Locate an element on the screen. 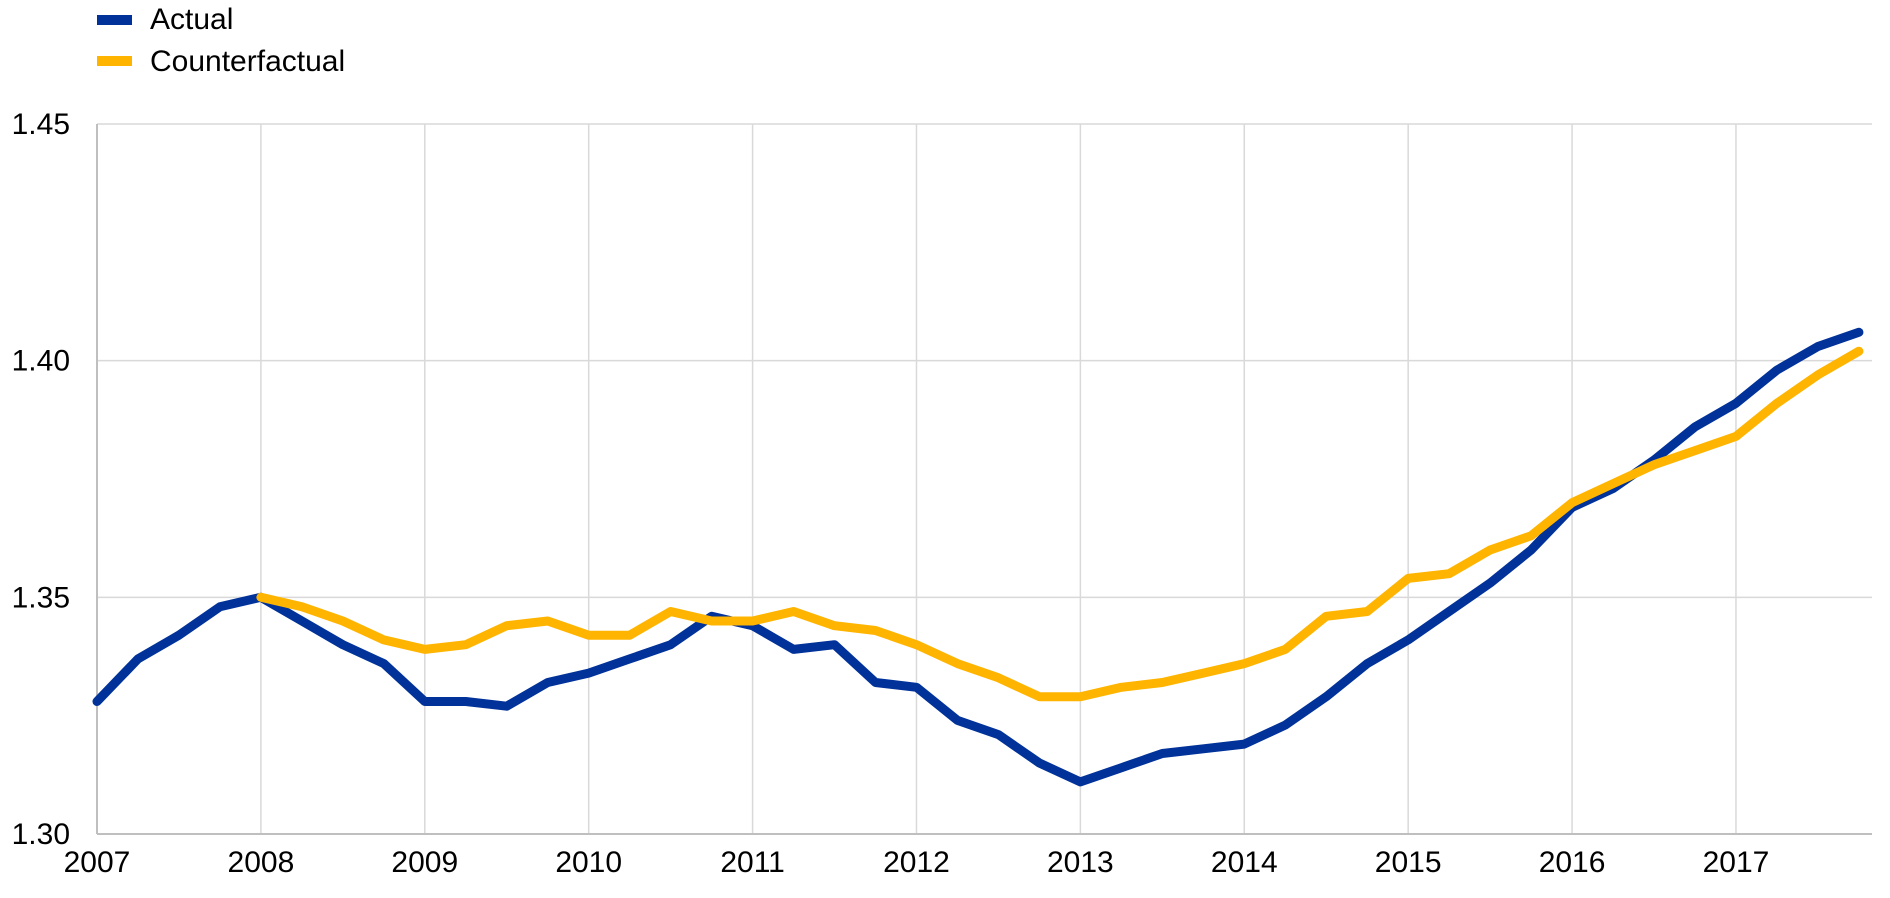 This screenshot has height=898, width=1890. x-tick-label: 2012 is located at coordinates (916, 862).